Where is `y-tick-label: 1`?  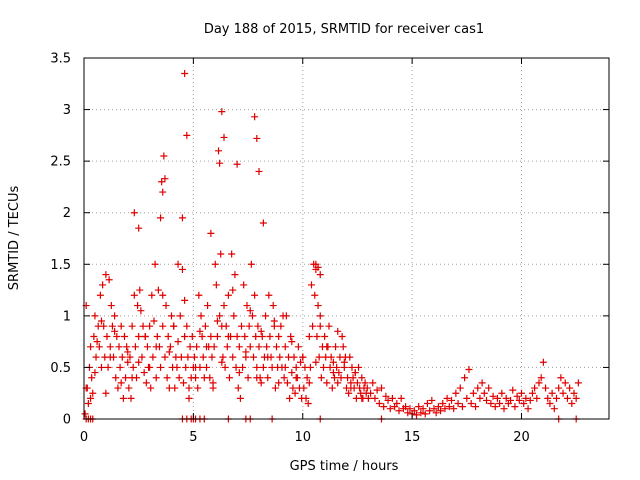
y-tick-label: 1 is located at coordinates (67, 316).